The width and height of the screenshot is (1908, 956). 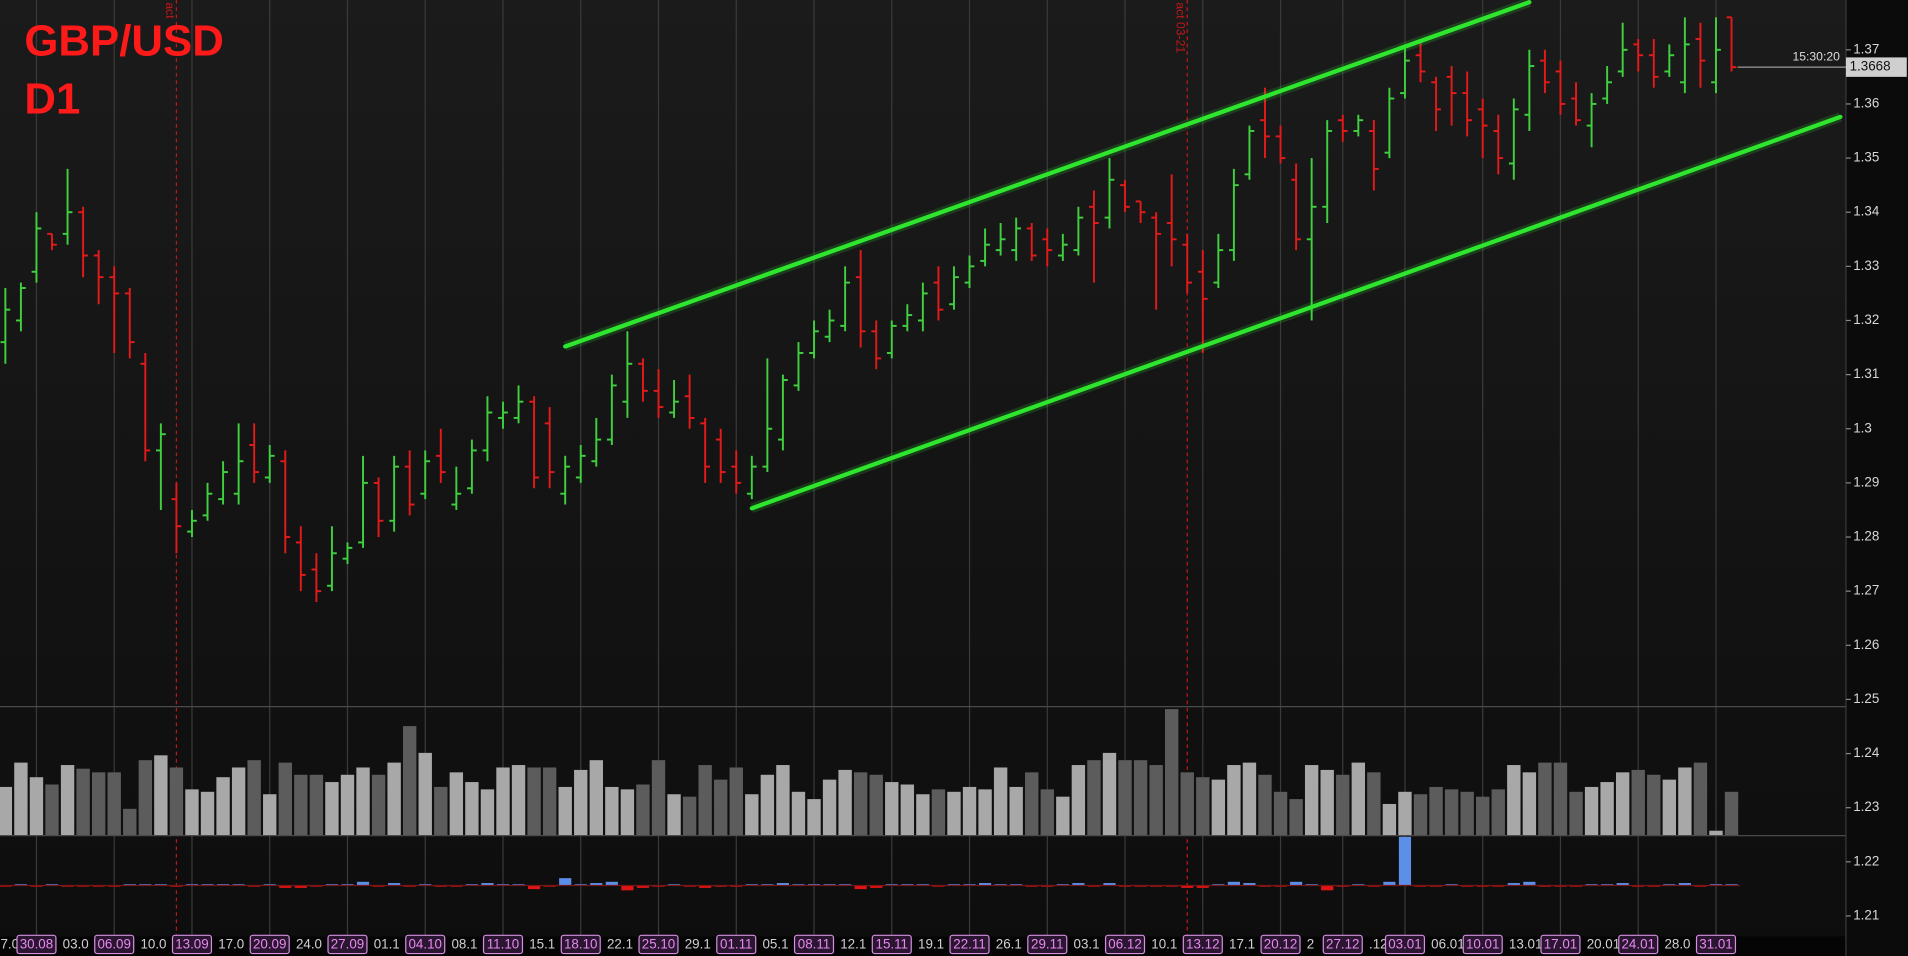 What do you see at coordinates (9, 944) in the screenshot?
I see `x-tick-label: 7.0` at bounding box center [9, 944].